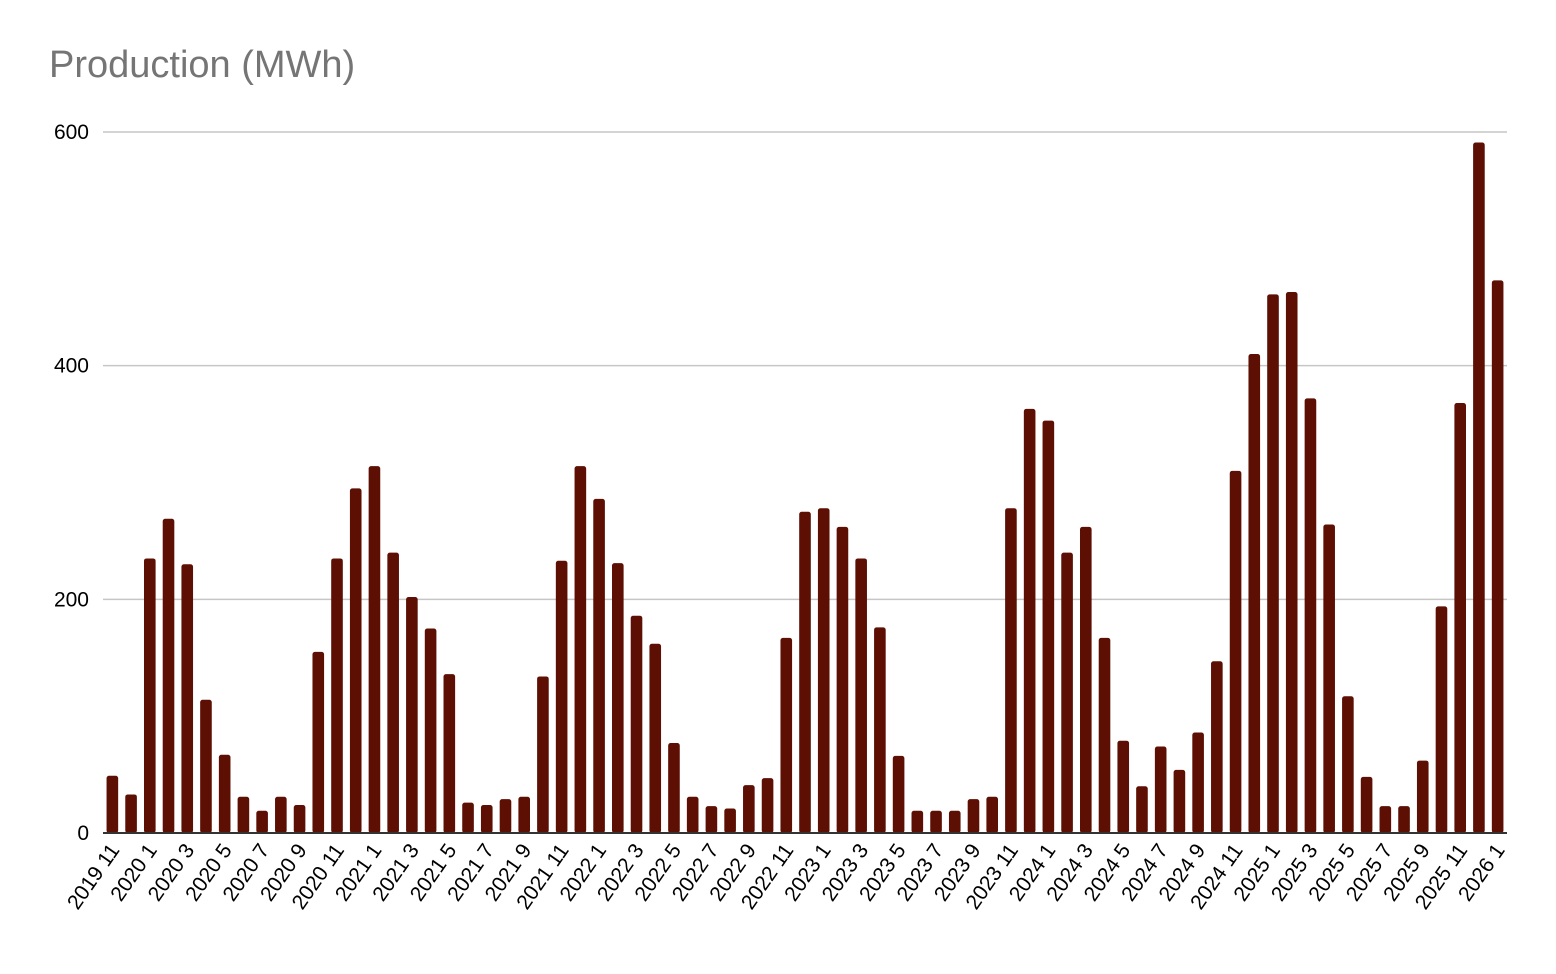 This screenshot has width=1556, height=974. I want to click on y-tick-label: 400, so click(71, 366).